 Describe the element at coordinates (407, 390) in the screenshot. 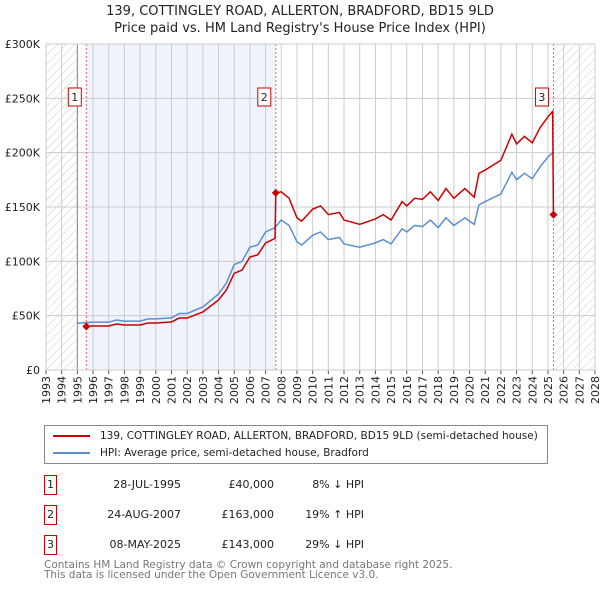

I see `x-tick-label: 2016` at that location.